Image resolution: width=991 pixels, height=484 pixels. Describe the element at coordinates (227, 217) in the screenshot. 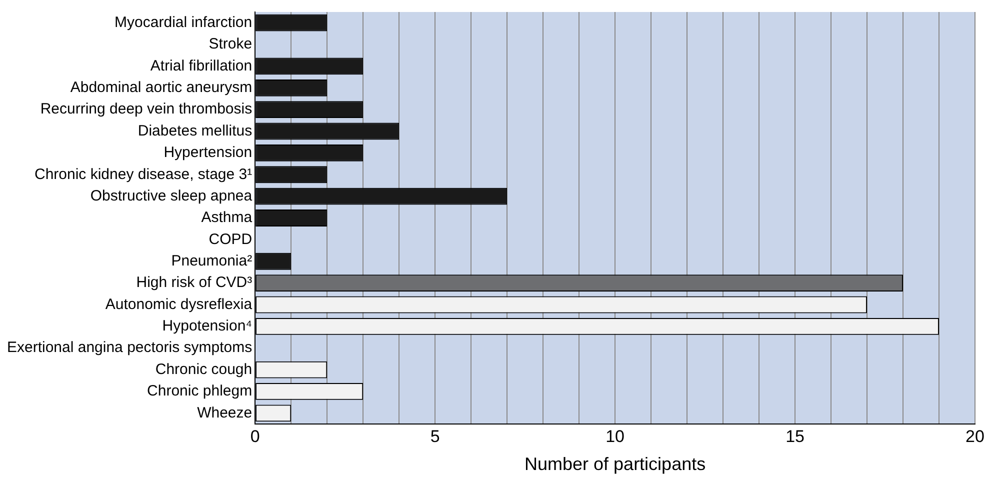

I see `y-tick-label: Asthma` at that location.